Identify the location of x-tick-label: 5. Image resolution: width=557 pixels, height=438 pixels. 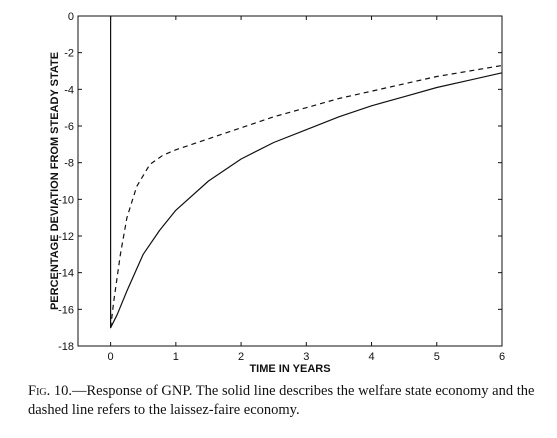
(437, 357).